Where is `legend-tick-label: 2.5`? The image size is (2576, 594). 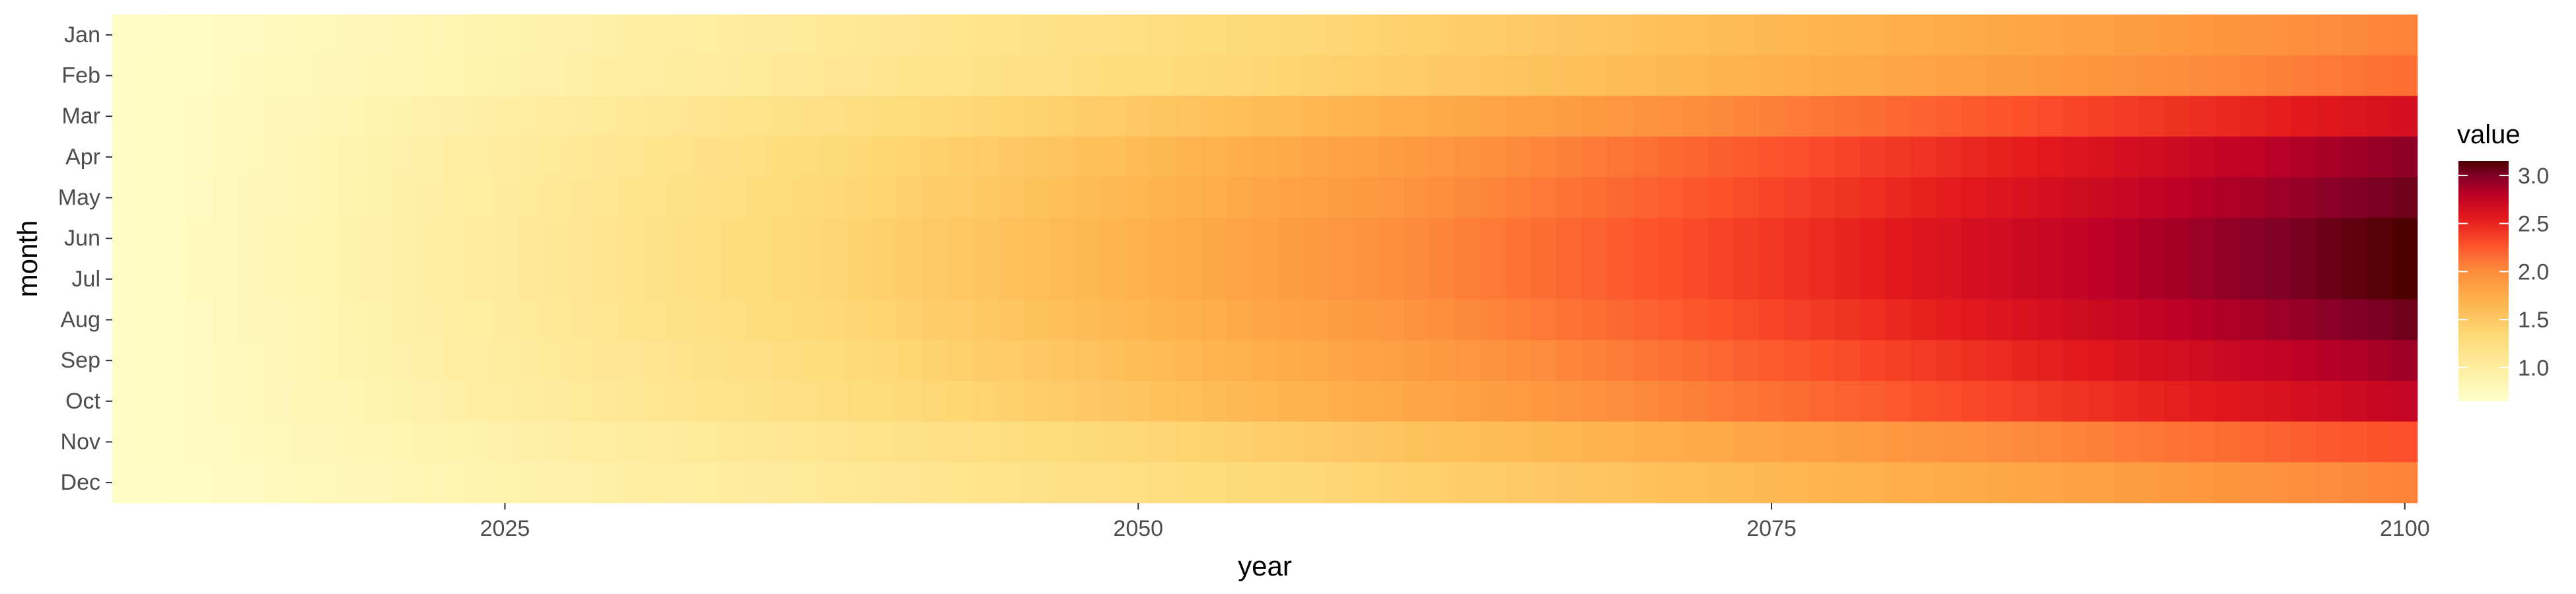 legend-tick-label: 2.5 is located at coordinates (2533, 224).